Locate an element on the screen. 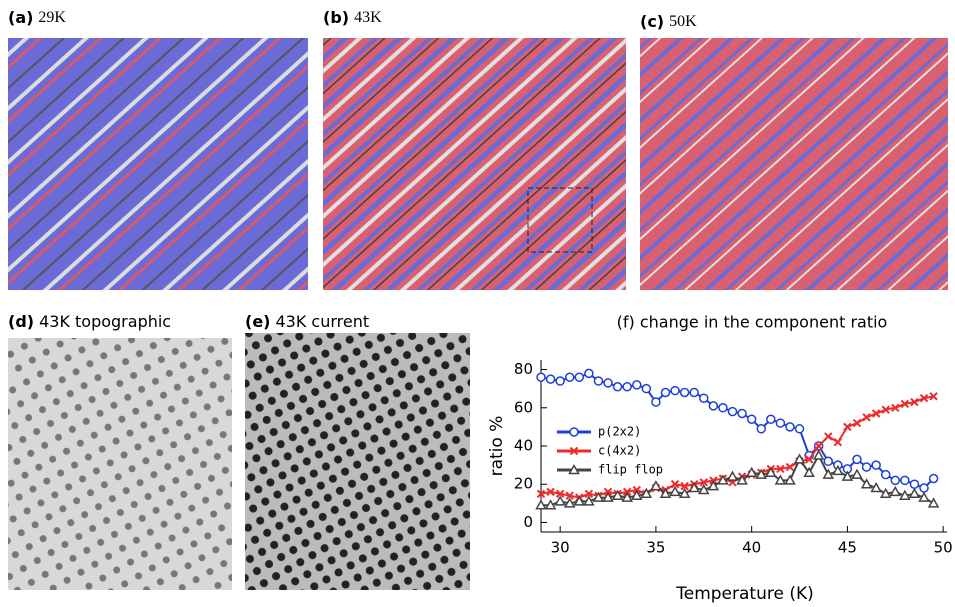  panel-label: (c) 50K is located at coordinates (668, 21).